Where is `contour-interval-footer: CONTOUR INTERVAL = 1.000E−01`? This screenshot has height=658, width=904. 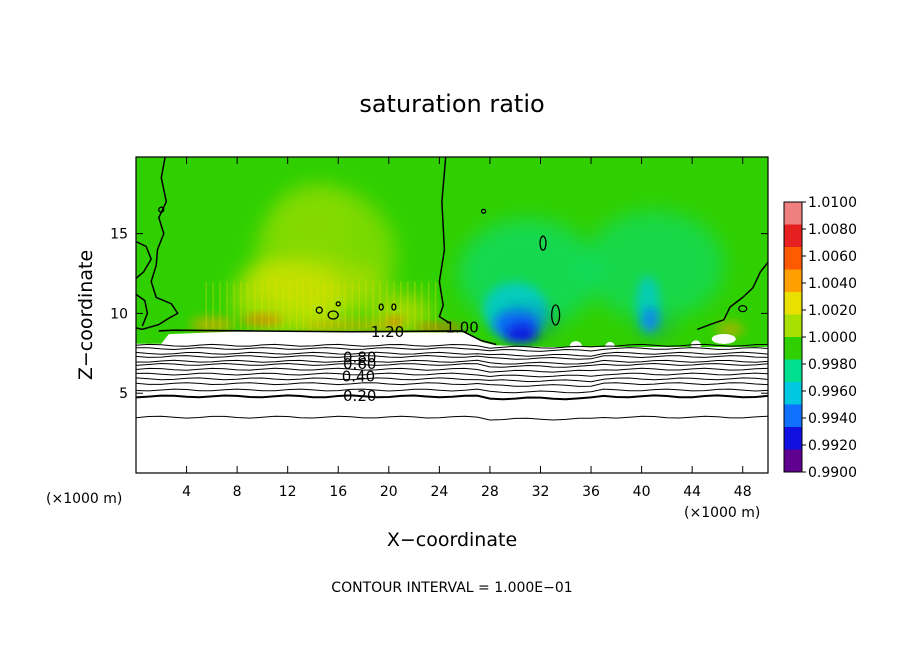 contour-interval-footer: CONTOUR INTERVAL = 1.000E−01 is located at coordinates (451, 588).